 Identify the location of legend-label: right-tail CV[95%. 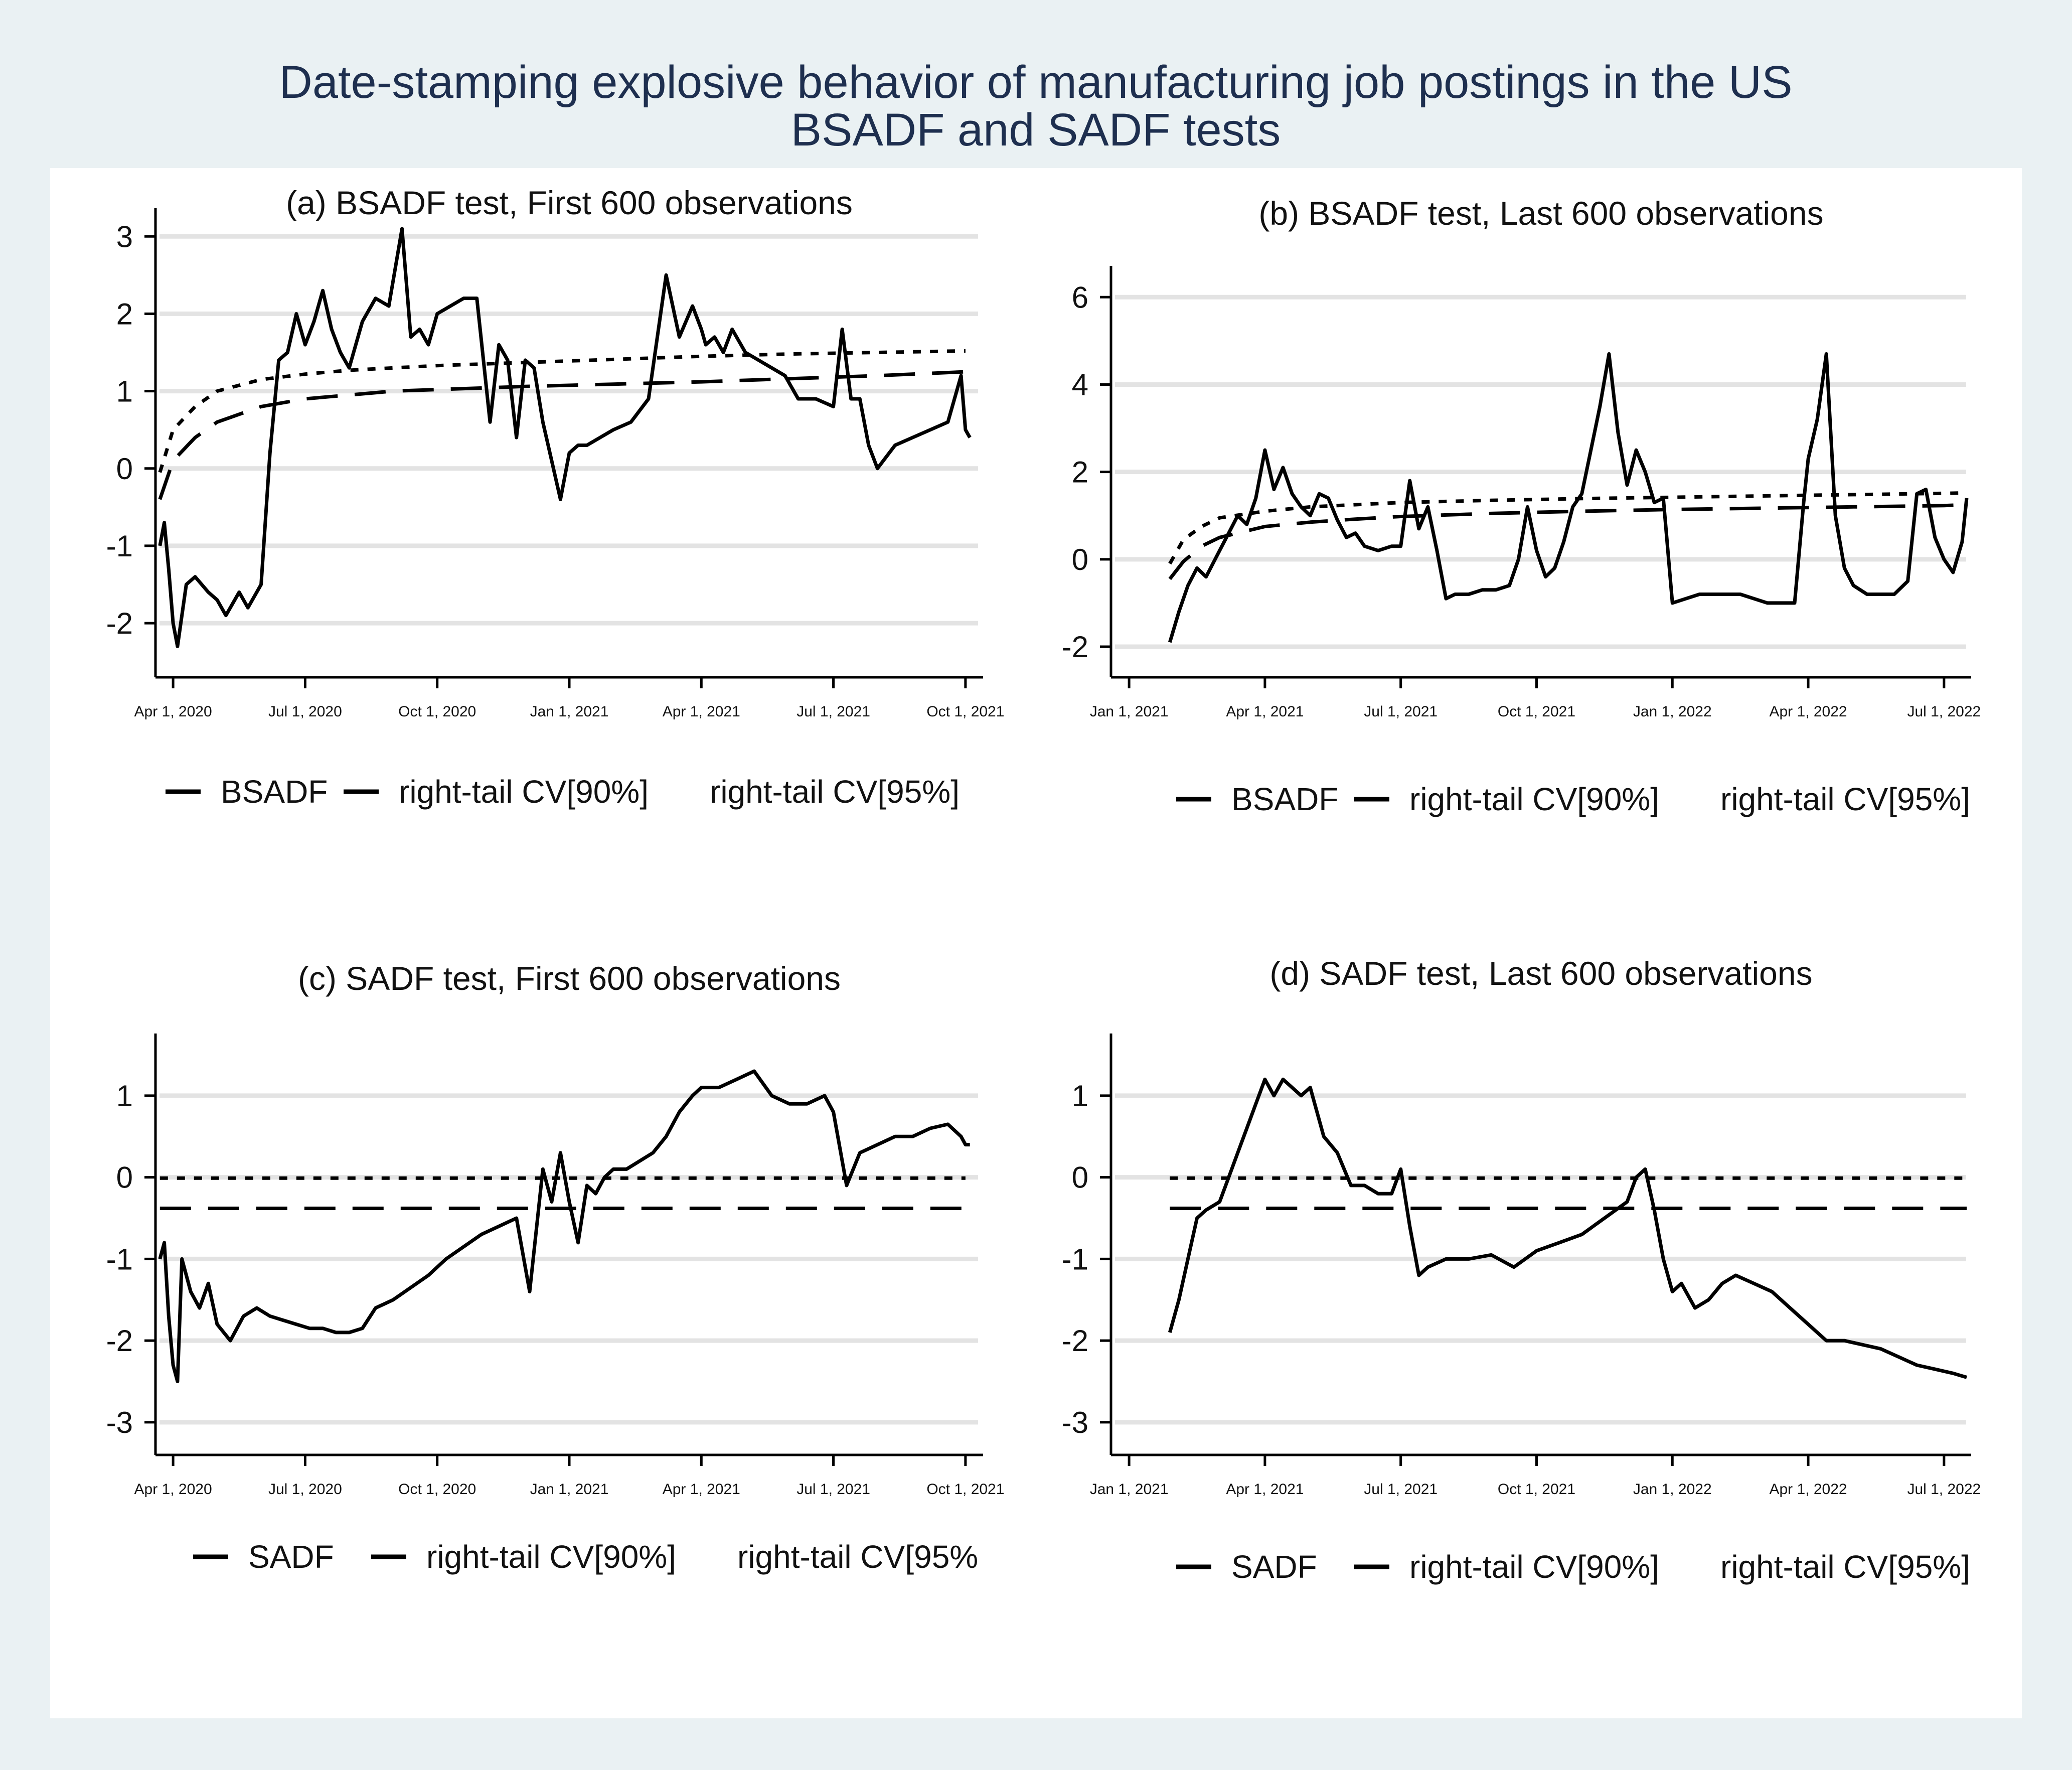
(857, 1557).